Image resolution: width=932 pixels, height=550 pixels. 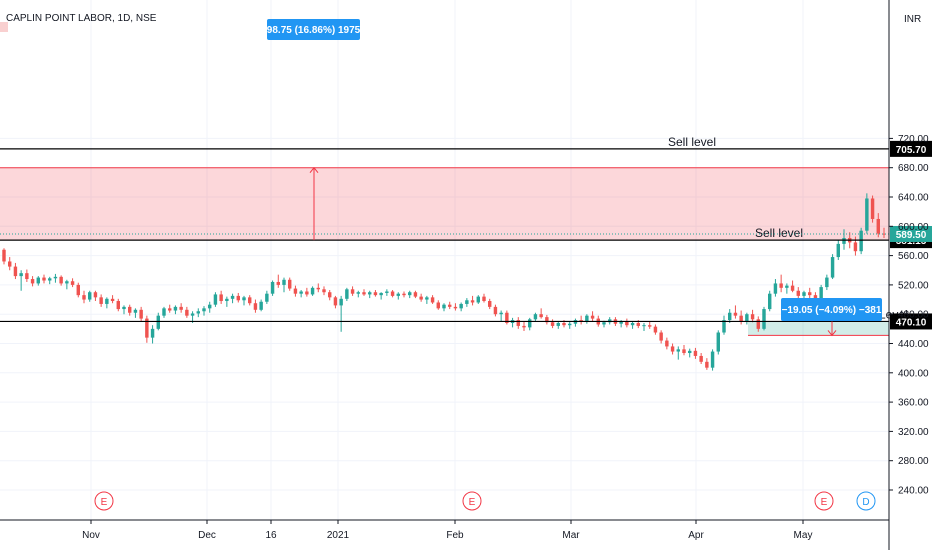 I want to click on x-tick-label: 2021, so click(x=338, y=535).